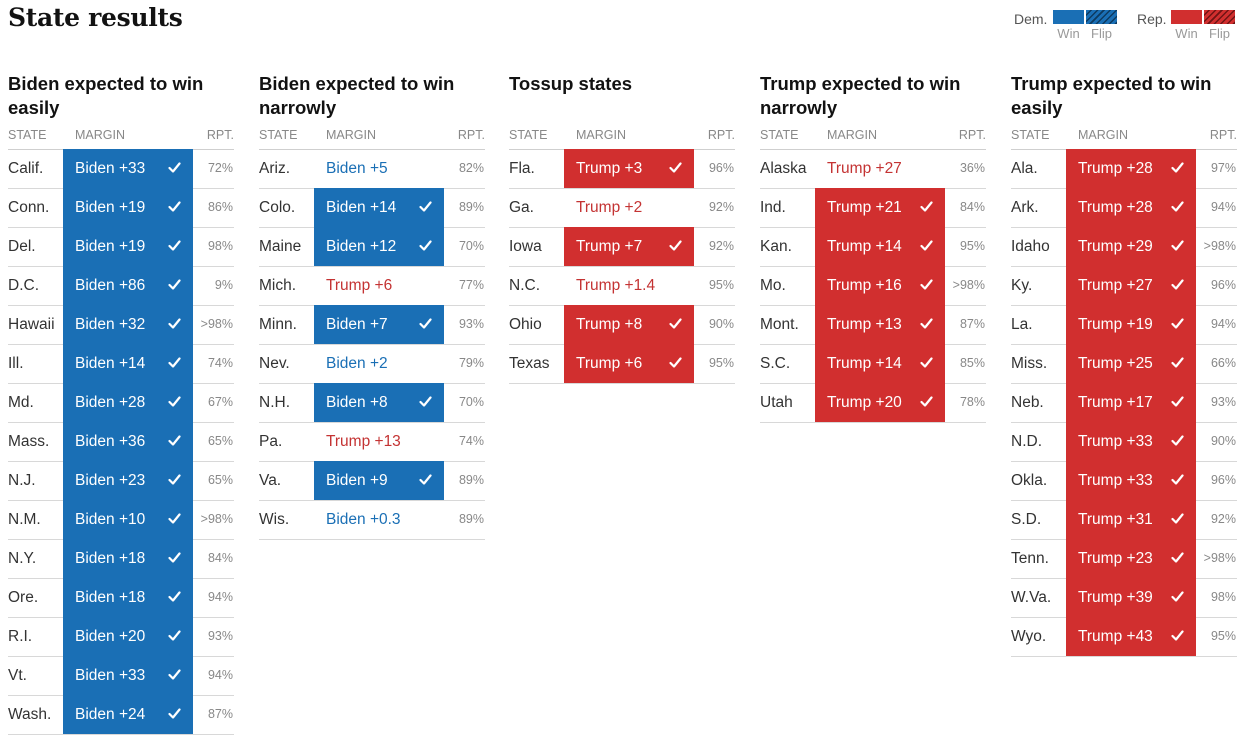 The width and height of the screenshot is (1249, 742). What do you see at coordinates (274, 168) in the screenshot?
I see `state-name: Ariz.` at bounding box center [274, 168].